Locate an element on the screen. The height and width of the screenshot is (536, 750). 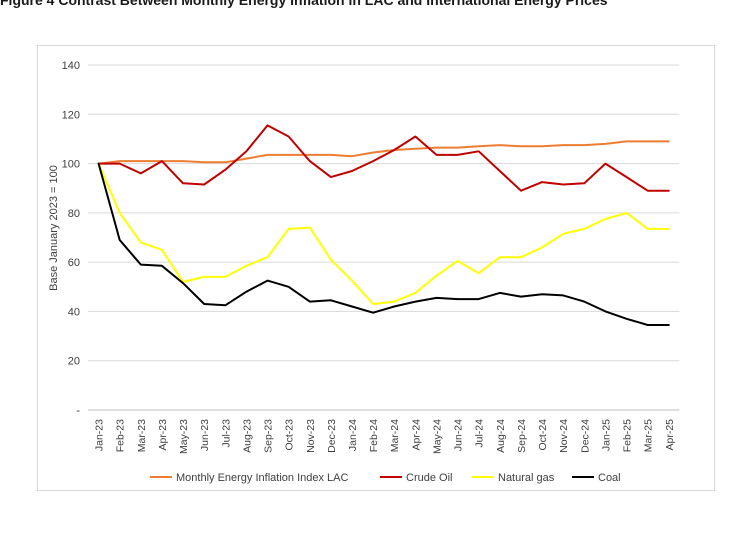
legend-item: Natural gas is located at coordinates (513, 478).